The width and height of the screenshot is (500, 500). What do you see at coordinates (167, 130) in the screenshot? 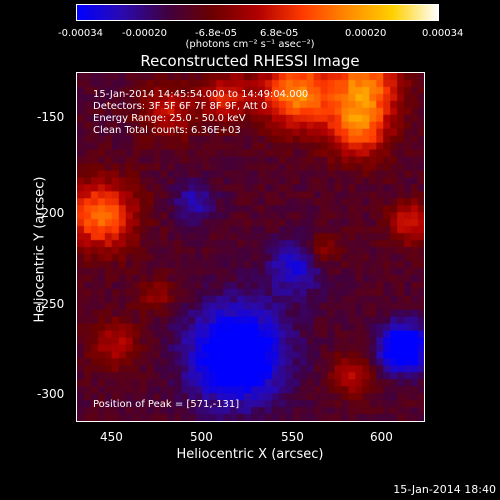
I see `total-counts: Clean Total counts: 6.36E+03` at bounding box center [167, 130].